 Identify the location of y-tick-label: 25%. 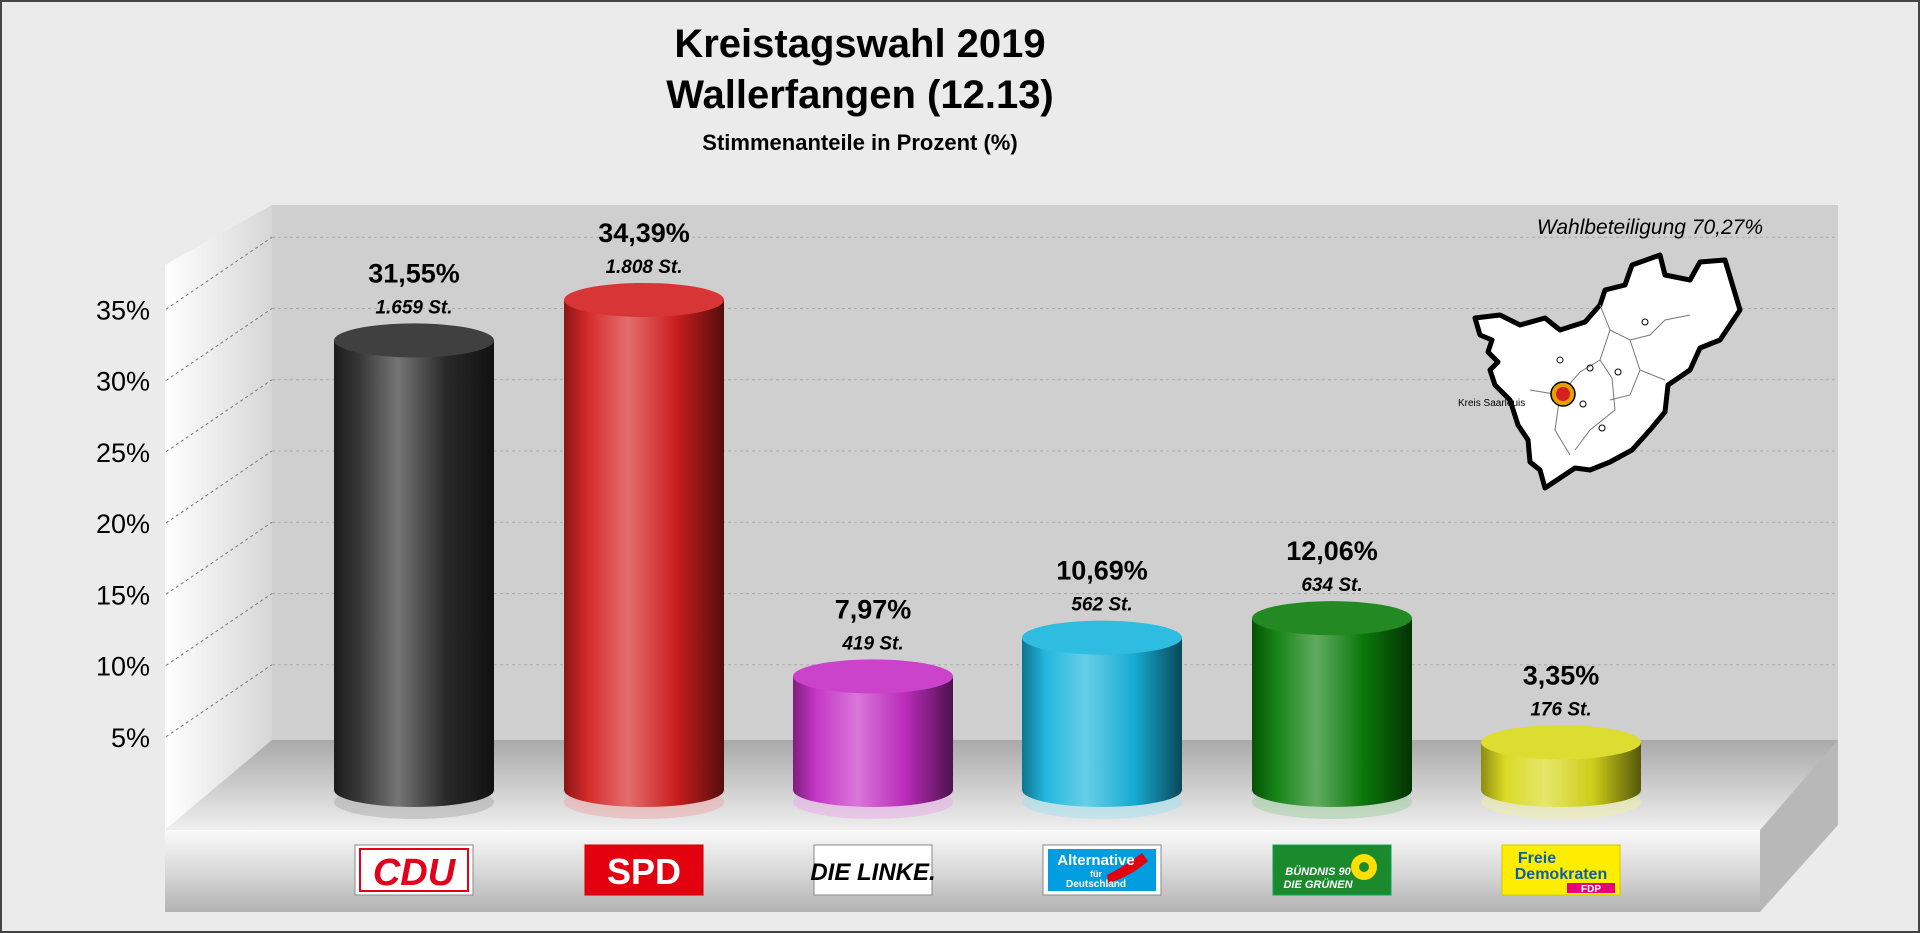
(123, 453).